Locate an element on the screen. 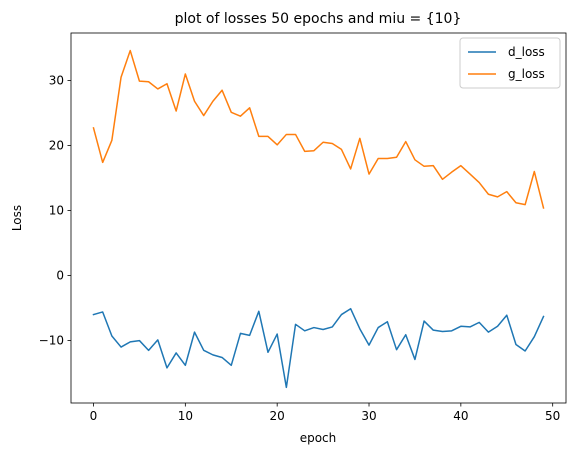 The width and height of the screenshot is (574, 455). y-tick-label: 20 is located at coordinates (56, 145).